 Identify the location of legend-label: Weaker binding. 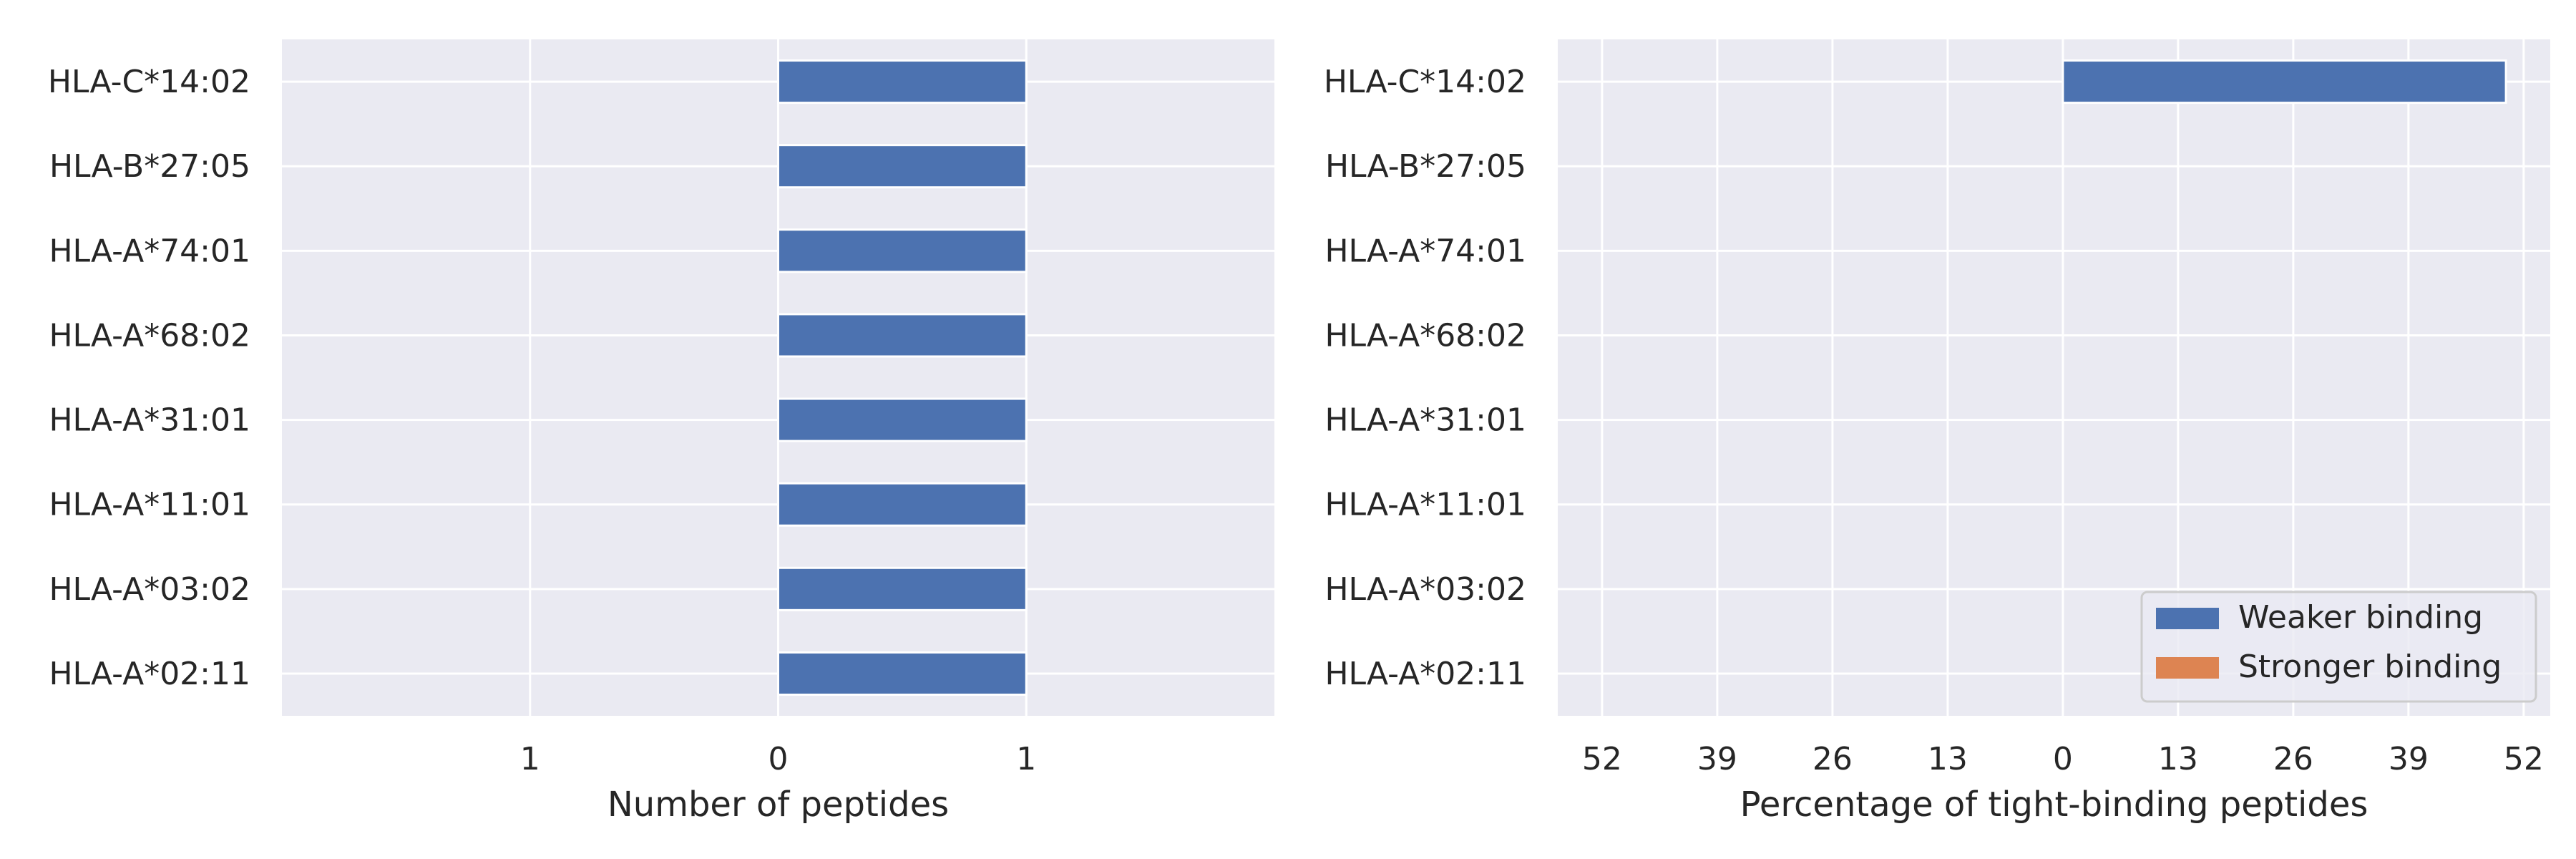
(2360, 617).